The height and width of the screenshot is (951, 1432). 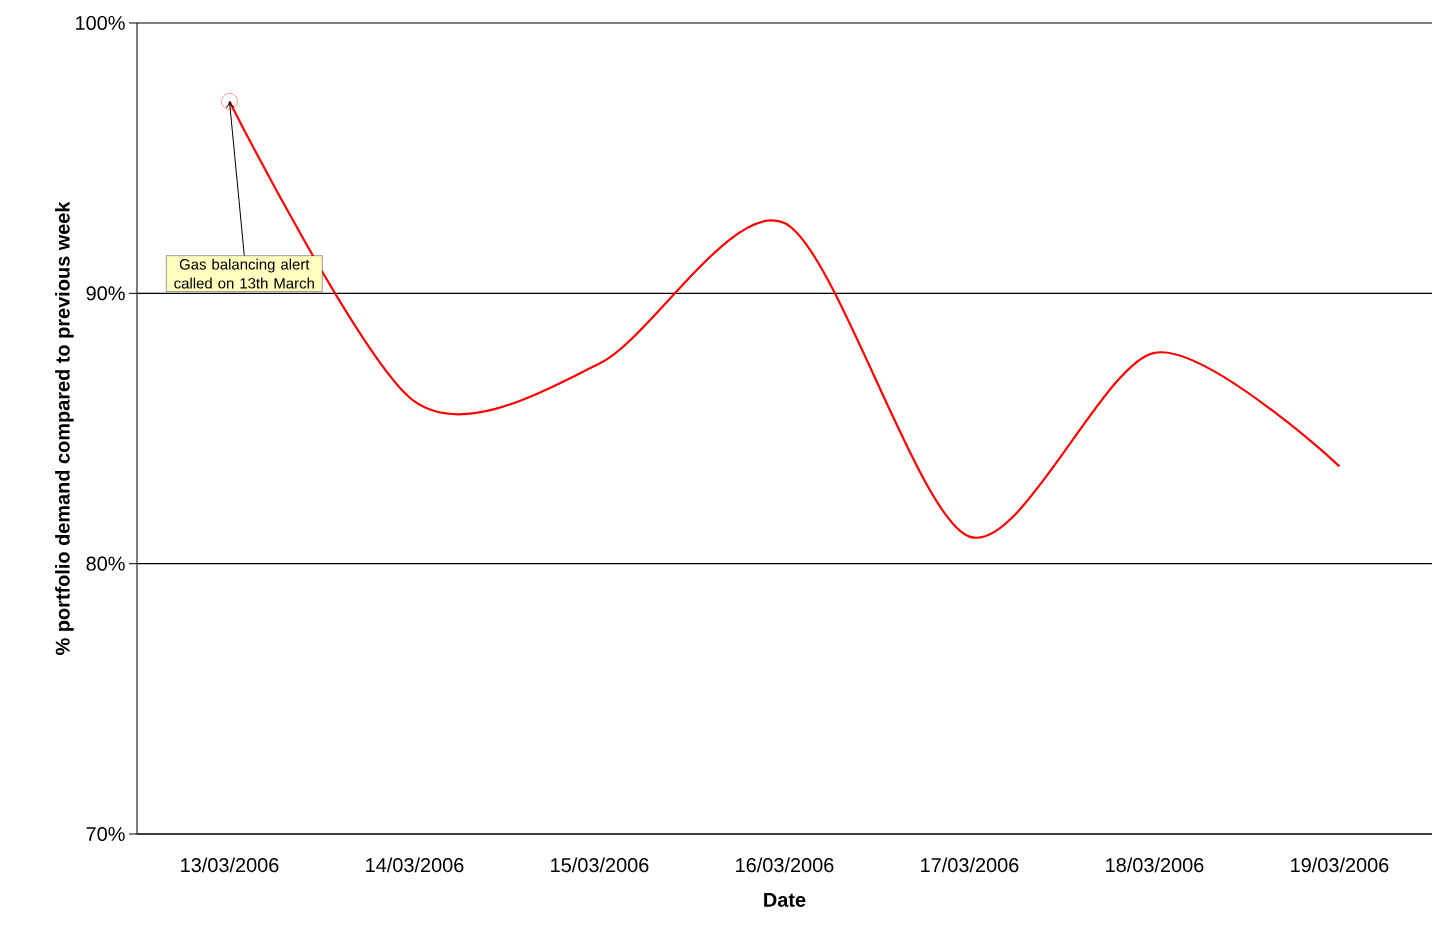 I want to click on x-axis-title: Date, so click(x=785, y=900).